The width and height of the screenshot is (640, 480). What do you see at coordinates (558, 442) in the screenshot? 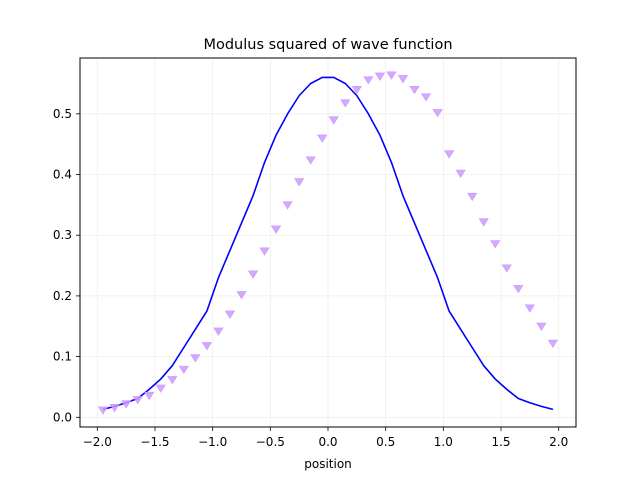
I see `x-tick-label: 2.0` at bounding box center [558, 442].